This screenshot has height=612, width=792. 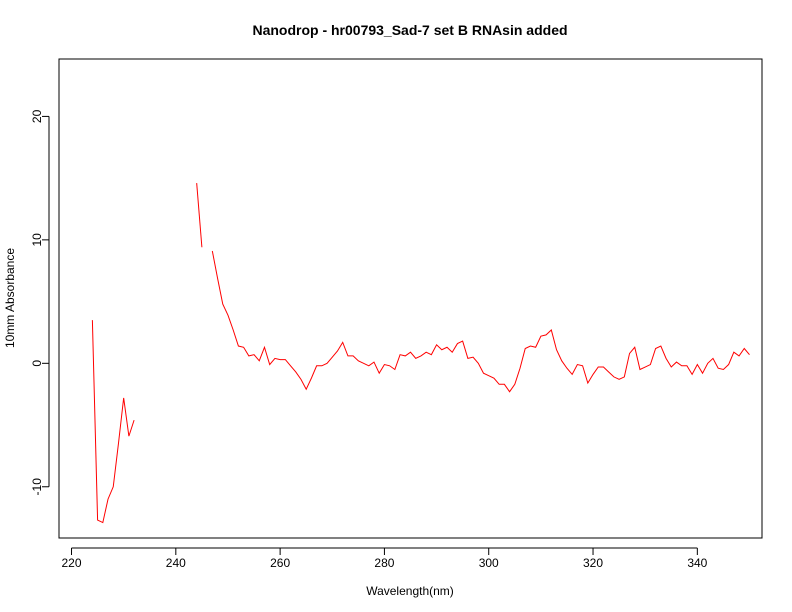 I want to click on y-tick-label: 0, so click(x=37, y=363).